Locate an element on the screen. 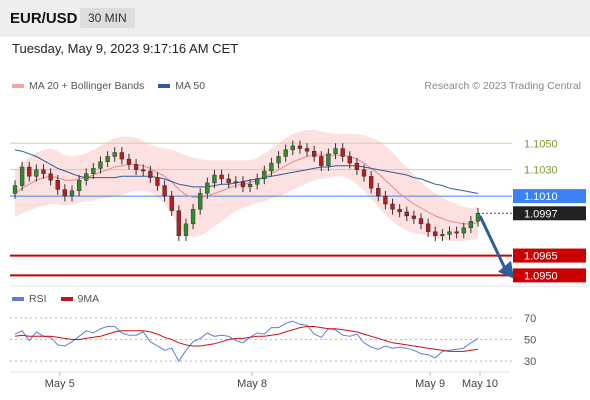 This screenshot has width=590, height=400. level-tag-text-4: 1.0965 is located at coordinates (541, 257).